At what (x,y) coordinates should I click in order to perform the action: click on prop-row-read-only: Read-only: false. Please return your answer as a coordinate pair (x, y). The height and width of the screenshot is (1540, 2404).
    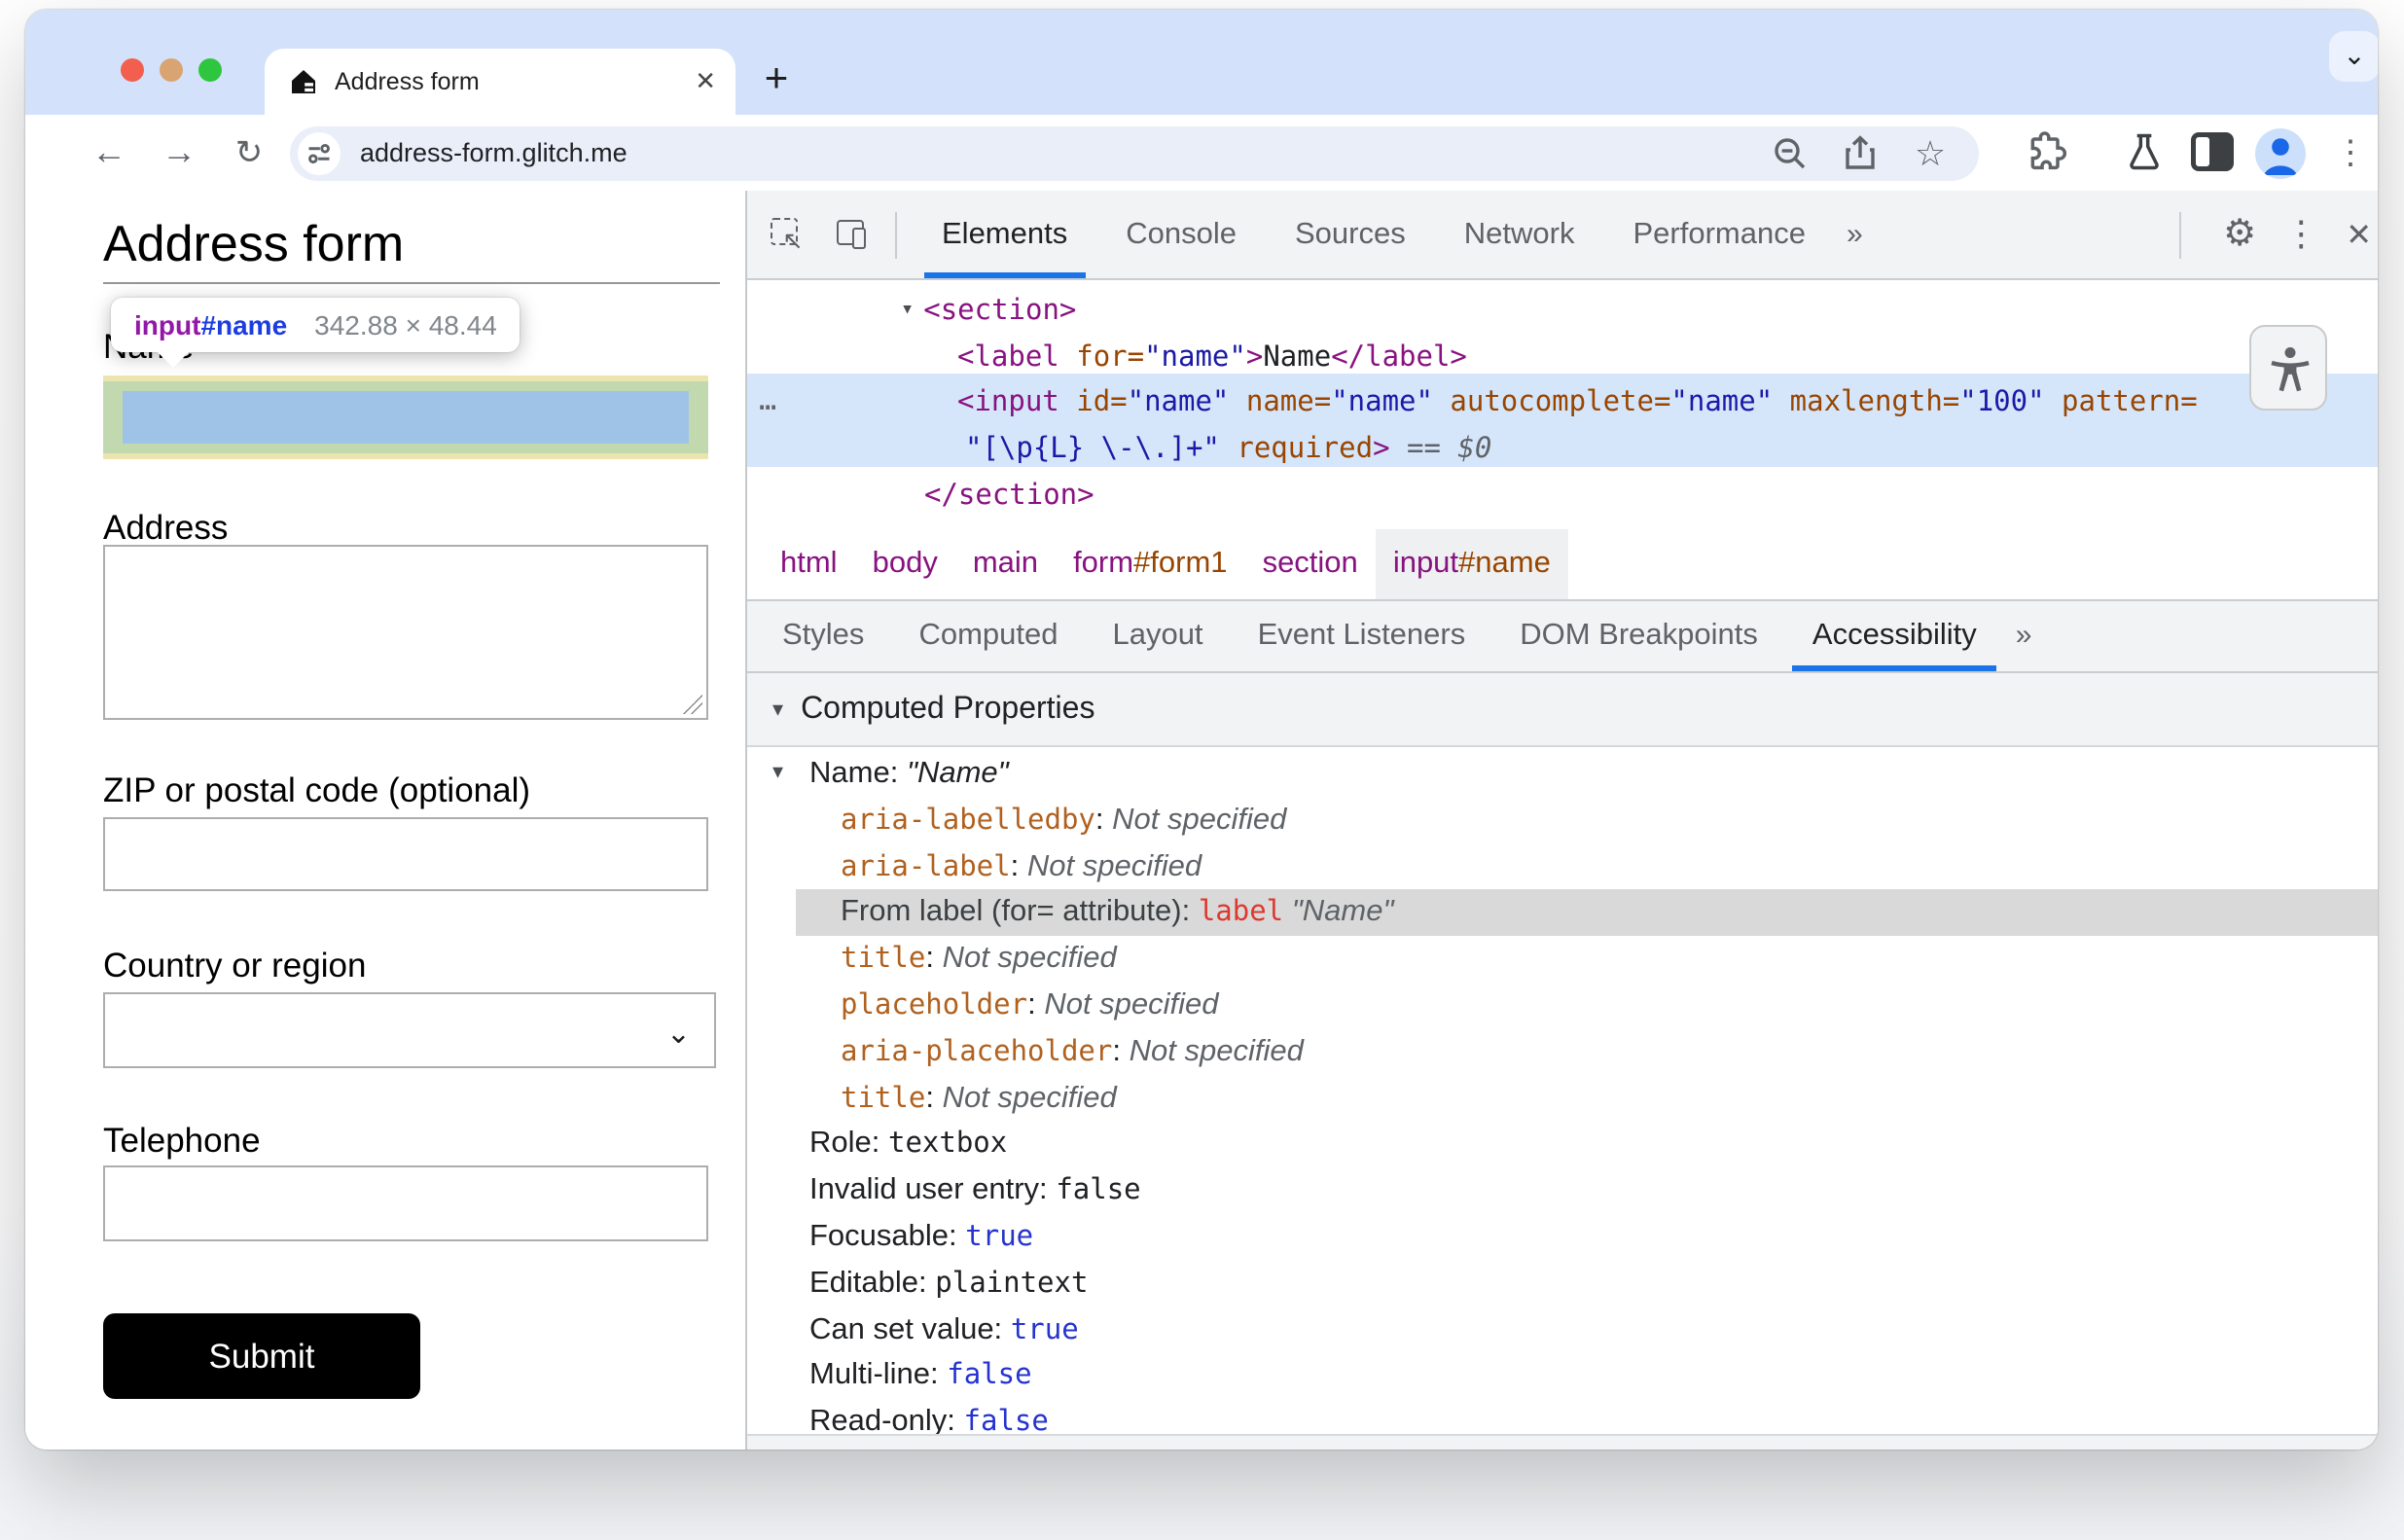
    Looking at the image, I should click on (929, 1422).